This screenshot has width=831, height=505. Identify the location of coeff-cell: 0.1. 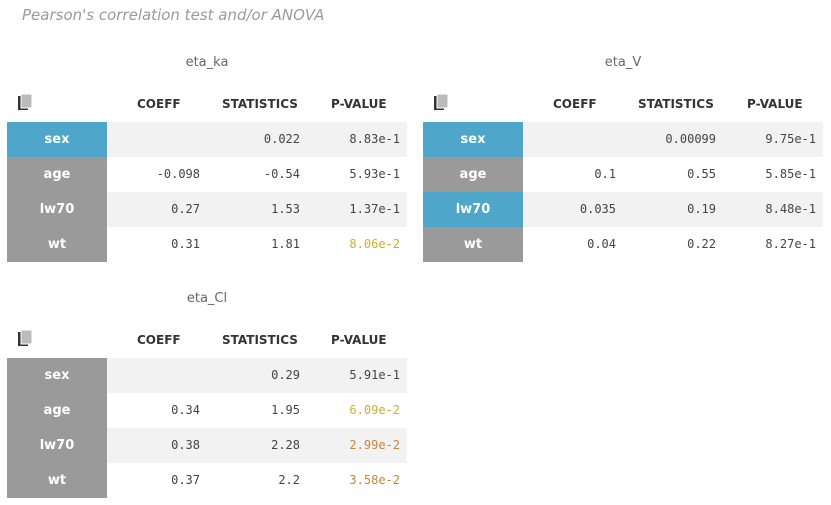
(605, 174).